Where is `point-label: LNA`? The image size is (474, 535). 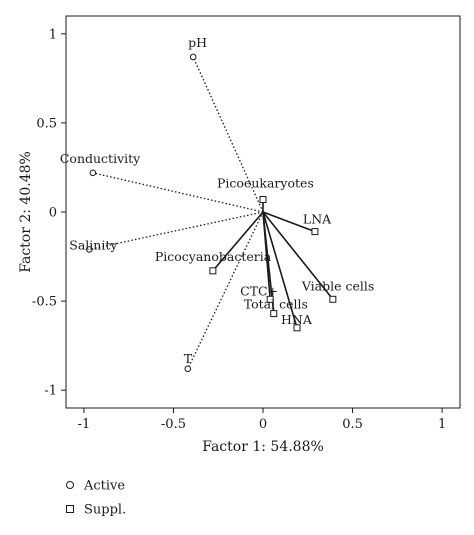
point-label: LNA is located at coordinates (317, 219).